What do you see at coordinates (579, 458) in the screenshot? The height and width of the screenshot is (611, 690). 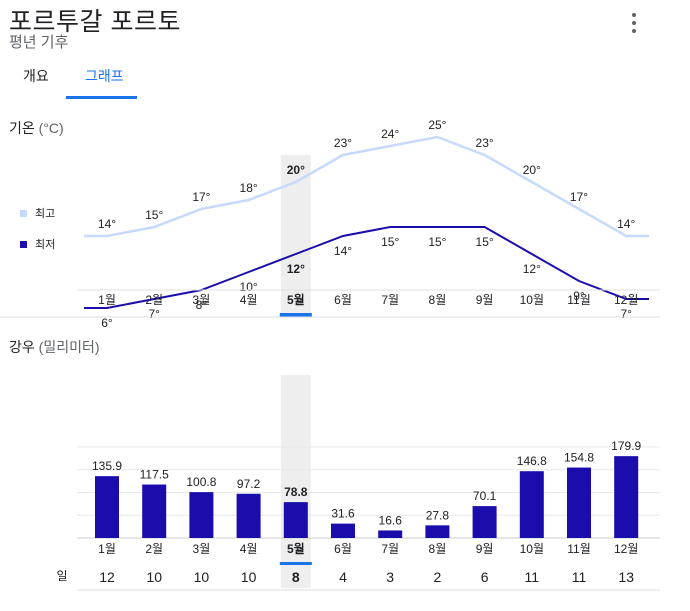 I see `rain-value-label: 154.8` at bounding box center [579, 458].